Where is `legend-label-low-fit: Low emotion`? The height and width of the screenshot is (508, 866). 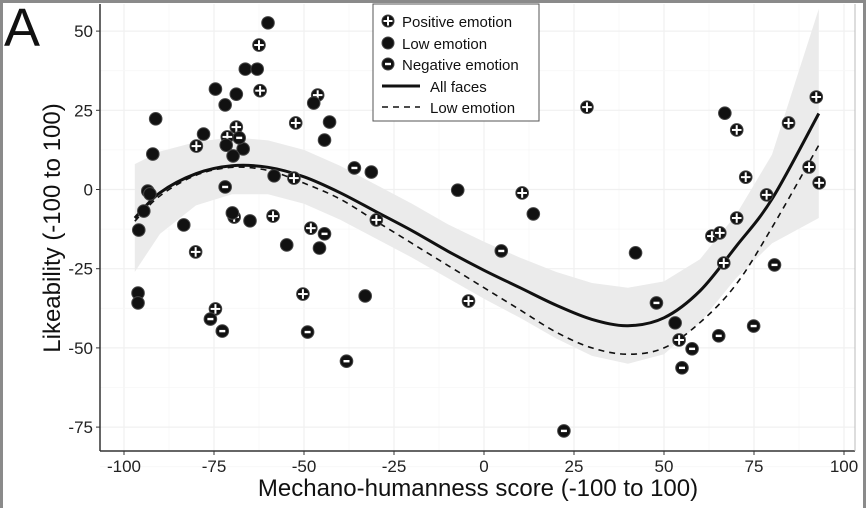 legend-label-low-fit: Low emotion is located at coordinates (472, 108).